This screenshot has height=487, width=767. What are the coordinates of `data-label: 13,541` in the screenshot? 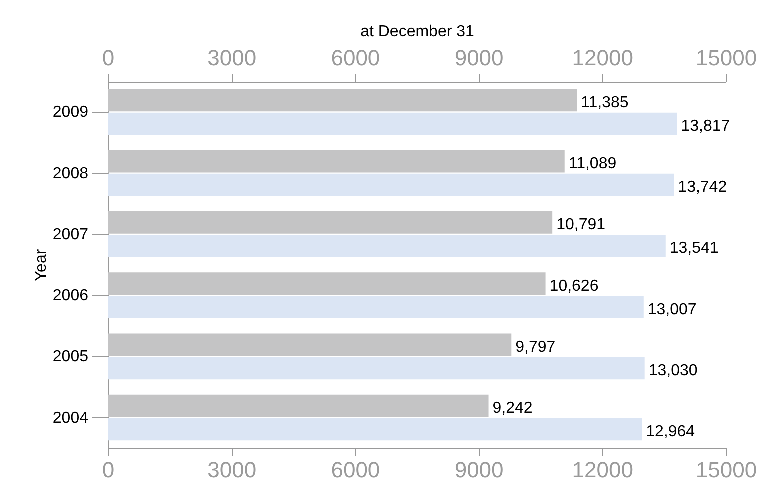 It's located at (694, 249).